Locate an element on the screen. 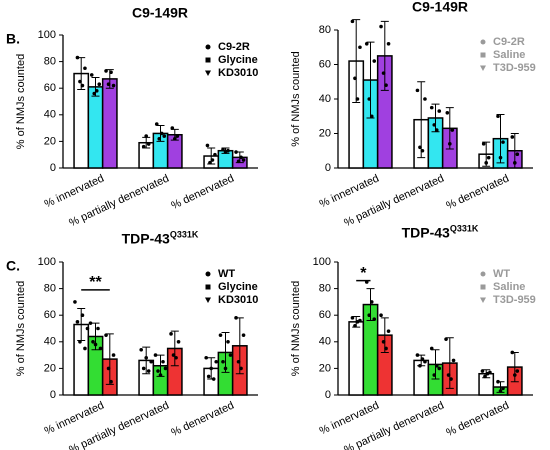 The image size is (550, 450). panel-label: C. is located at coordinates (13, 266).